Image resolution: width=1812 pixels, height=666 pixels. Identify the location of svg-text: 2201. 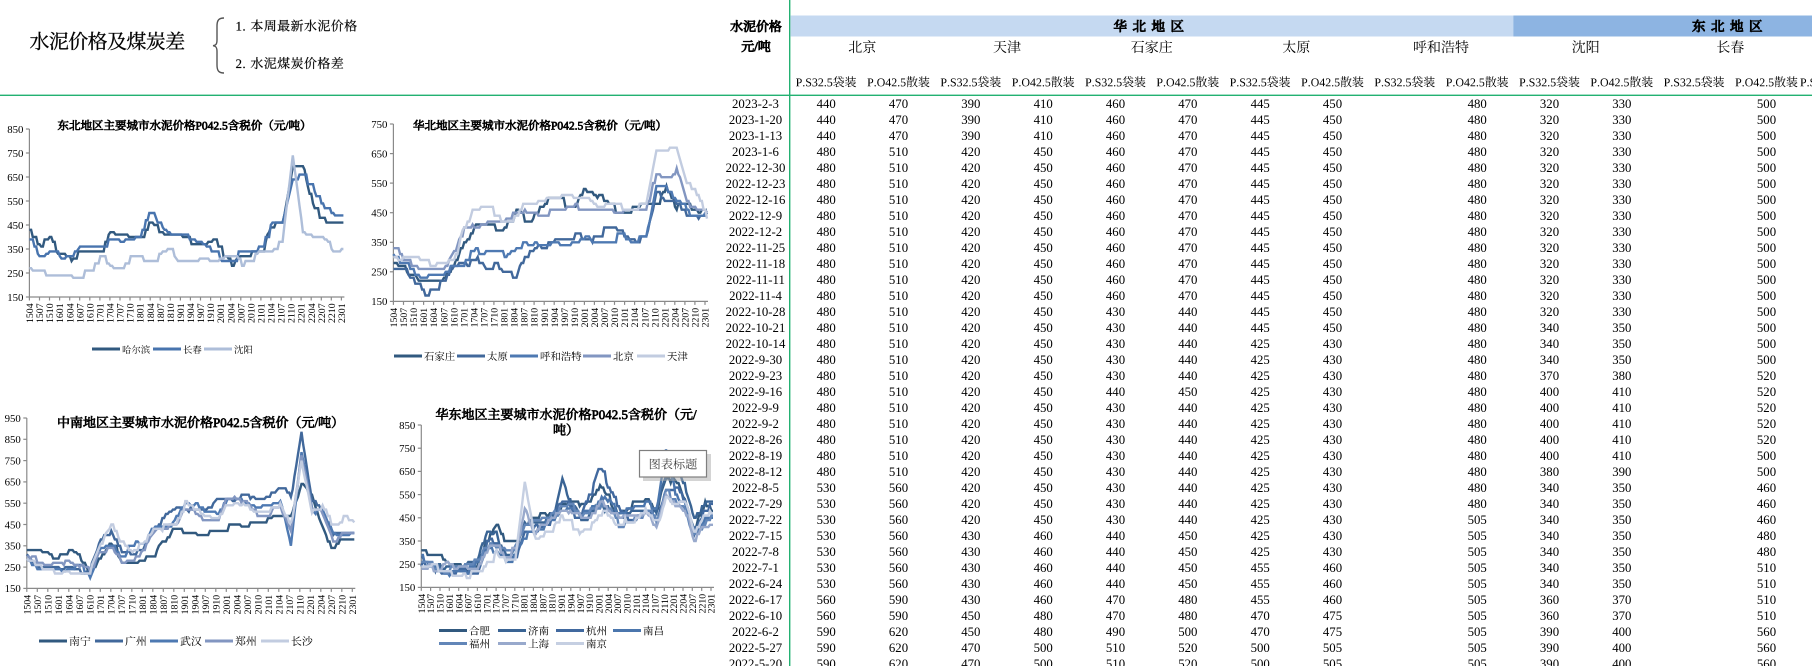
(302, 313).